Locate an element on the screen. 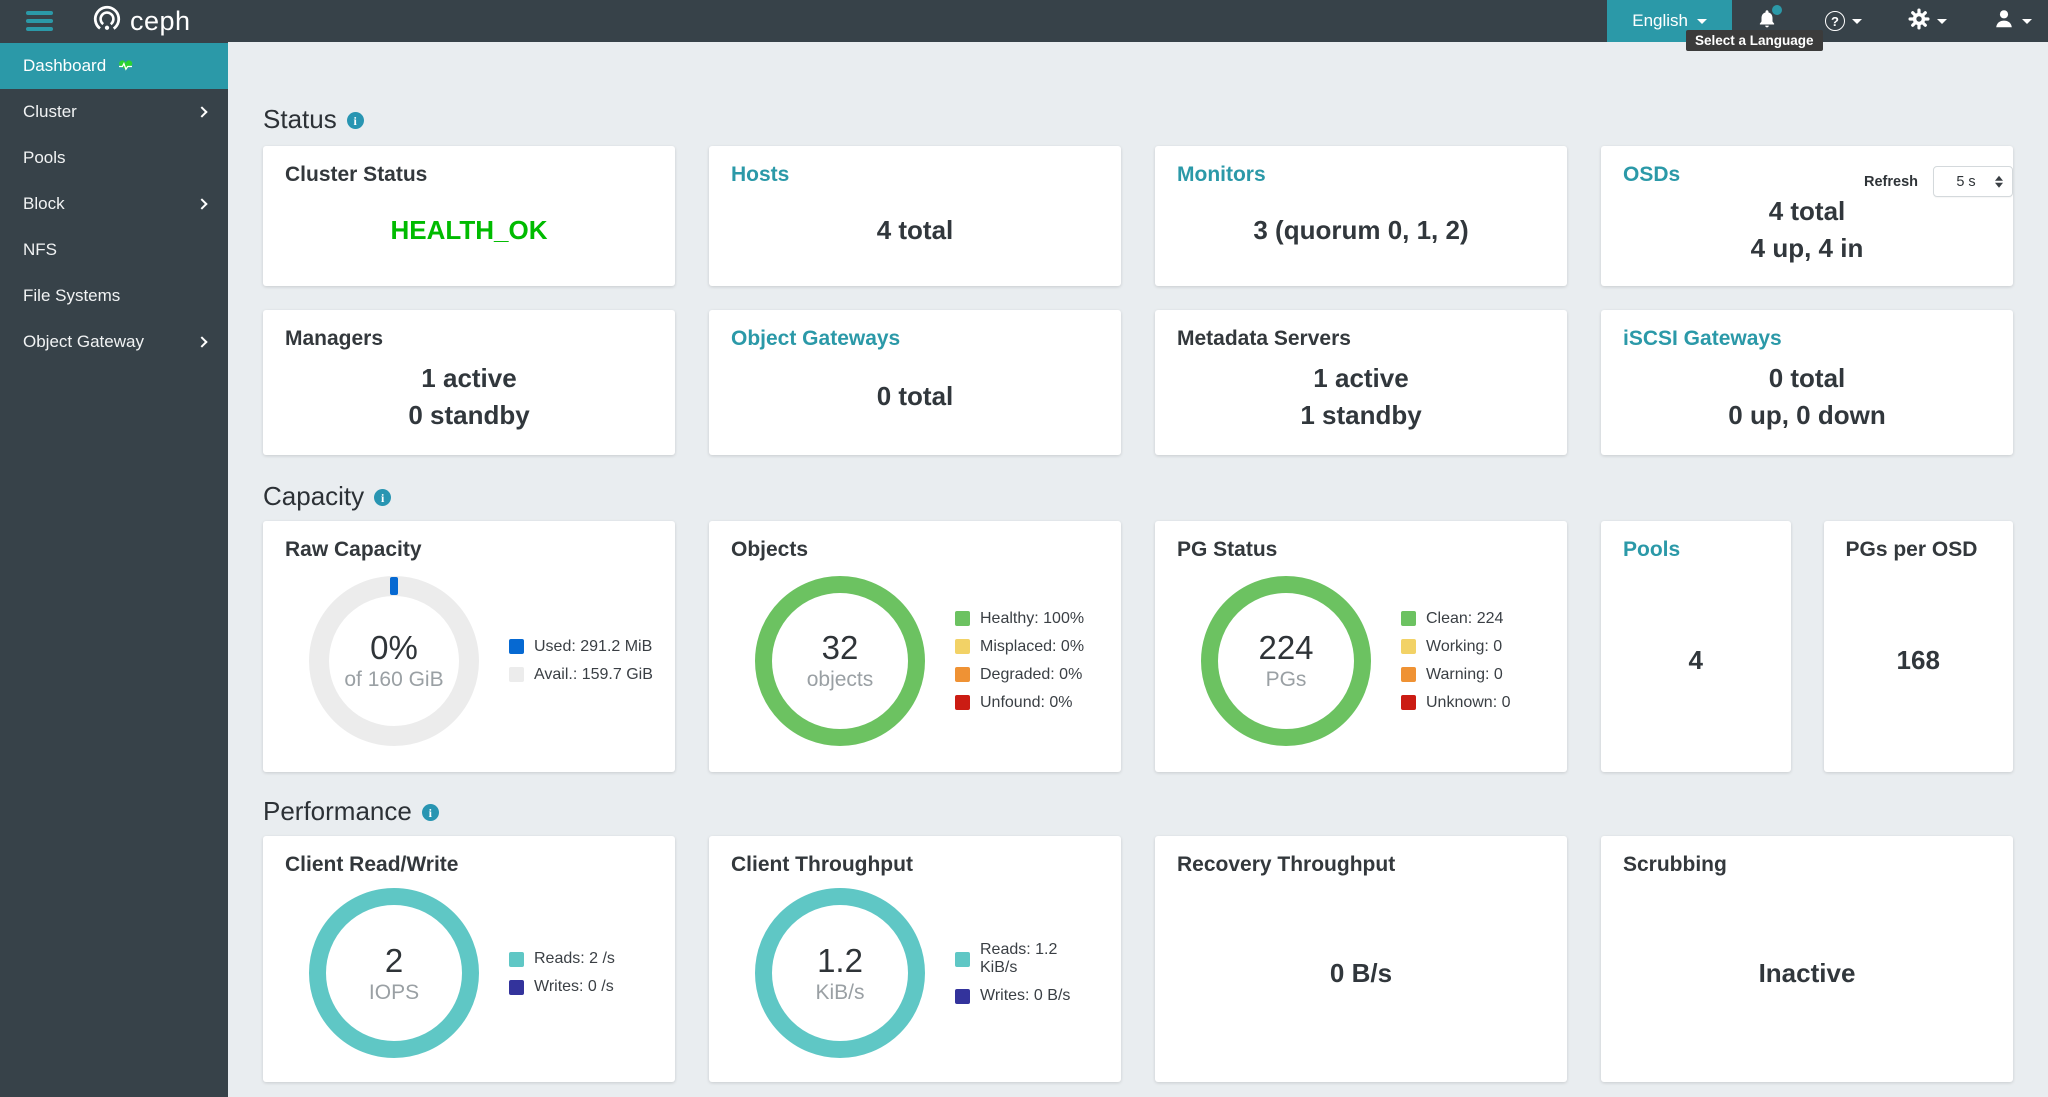 The width and height of the screenshot is (2048, 1097). legend: Reads: 2 /s Writes: 0 /s is located at coordinates (562, 973).